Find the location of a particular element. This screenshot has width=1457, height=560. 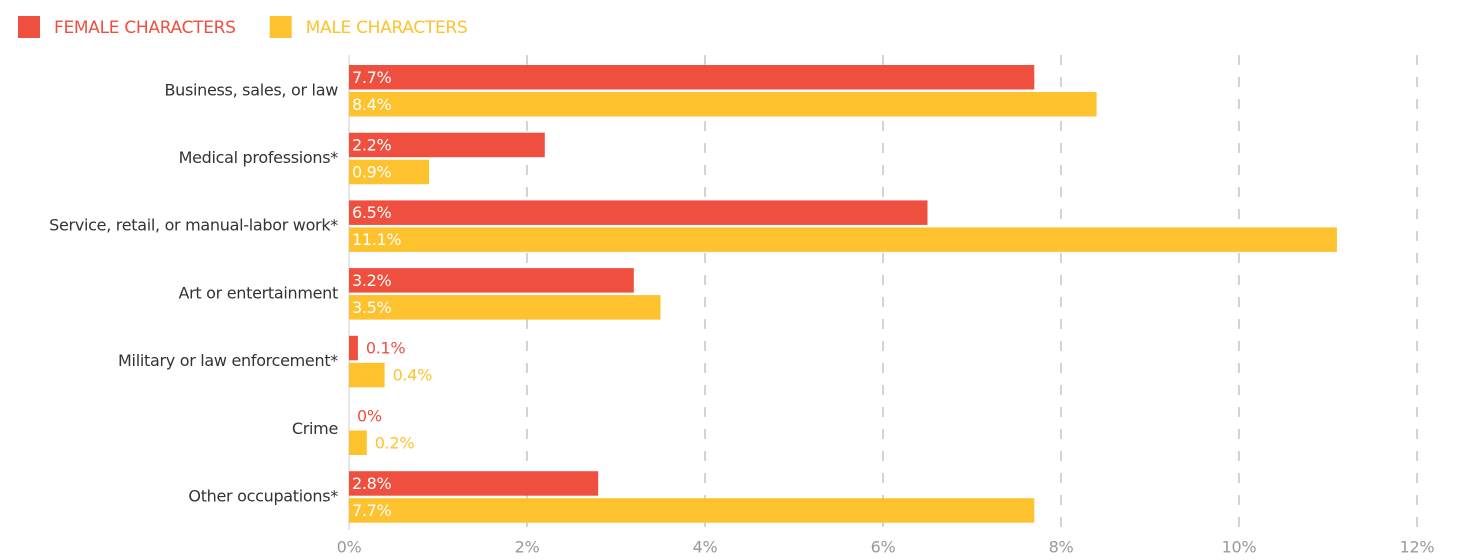

category-label: Service, retail, or manual-labor work* is located at coordinates (193, 225).